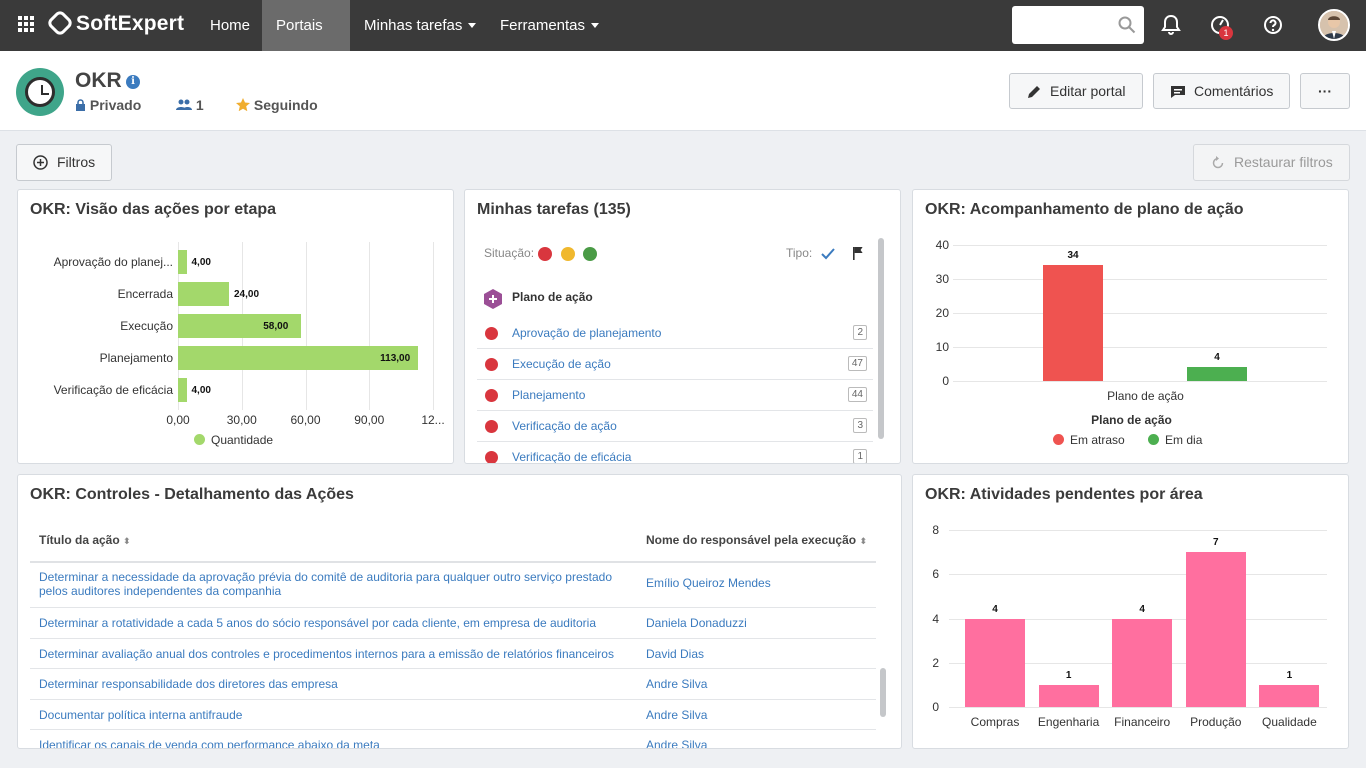 The width and height of the screenshot is (1366, 768). I want to click on restore-filters-label: Restaurar filtros, so click(1283, 162).